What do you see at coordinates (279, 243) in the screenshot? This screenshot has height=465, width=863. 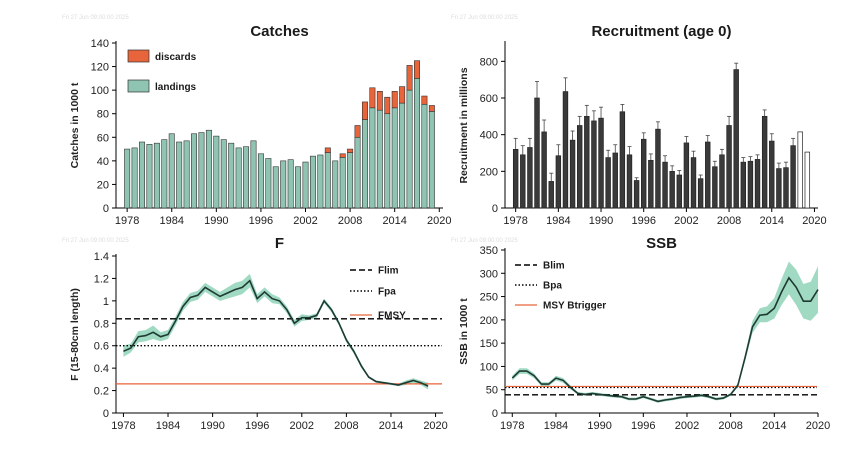 I see `chart-title: F` at bounding box center [279, 243].